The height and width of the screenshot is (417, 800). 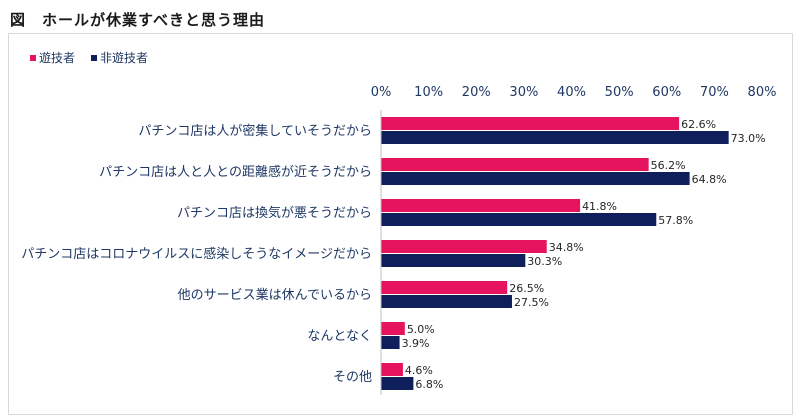 I want to click on data-label: 27.5%, so click(x=531, y=302).